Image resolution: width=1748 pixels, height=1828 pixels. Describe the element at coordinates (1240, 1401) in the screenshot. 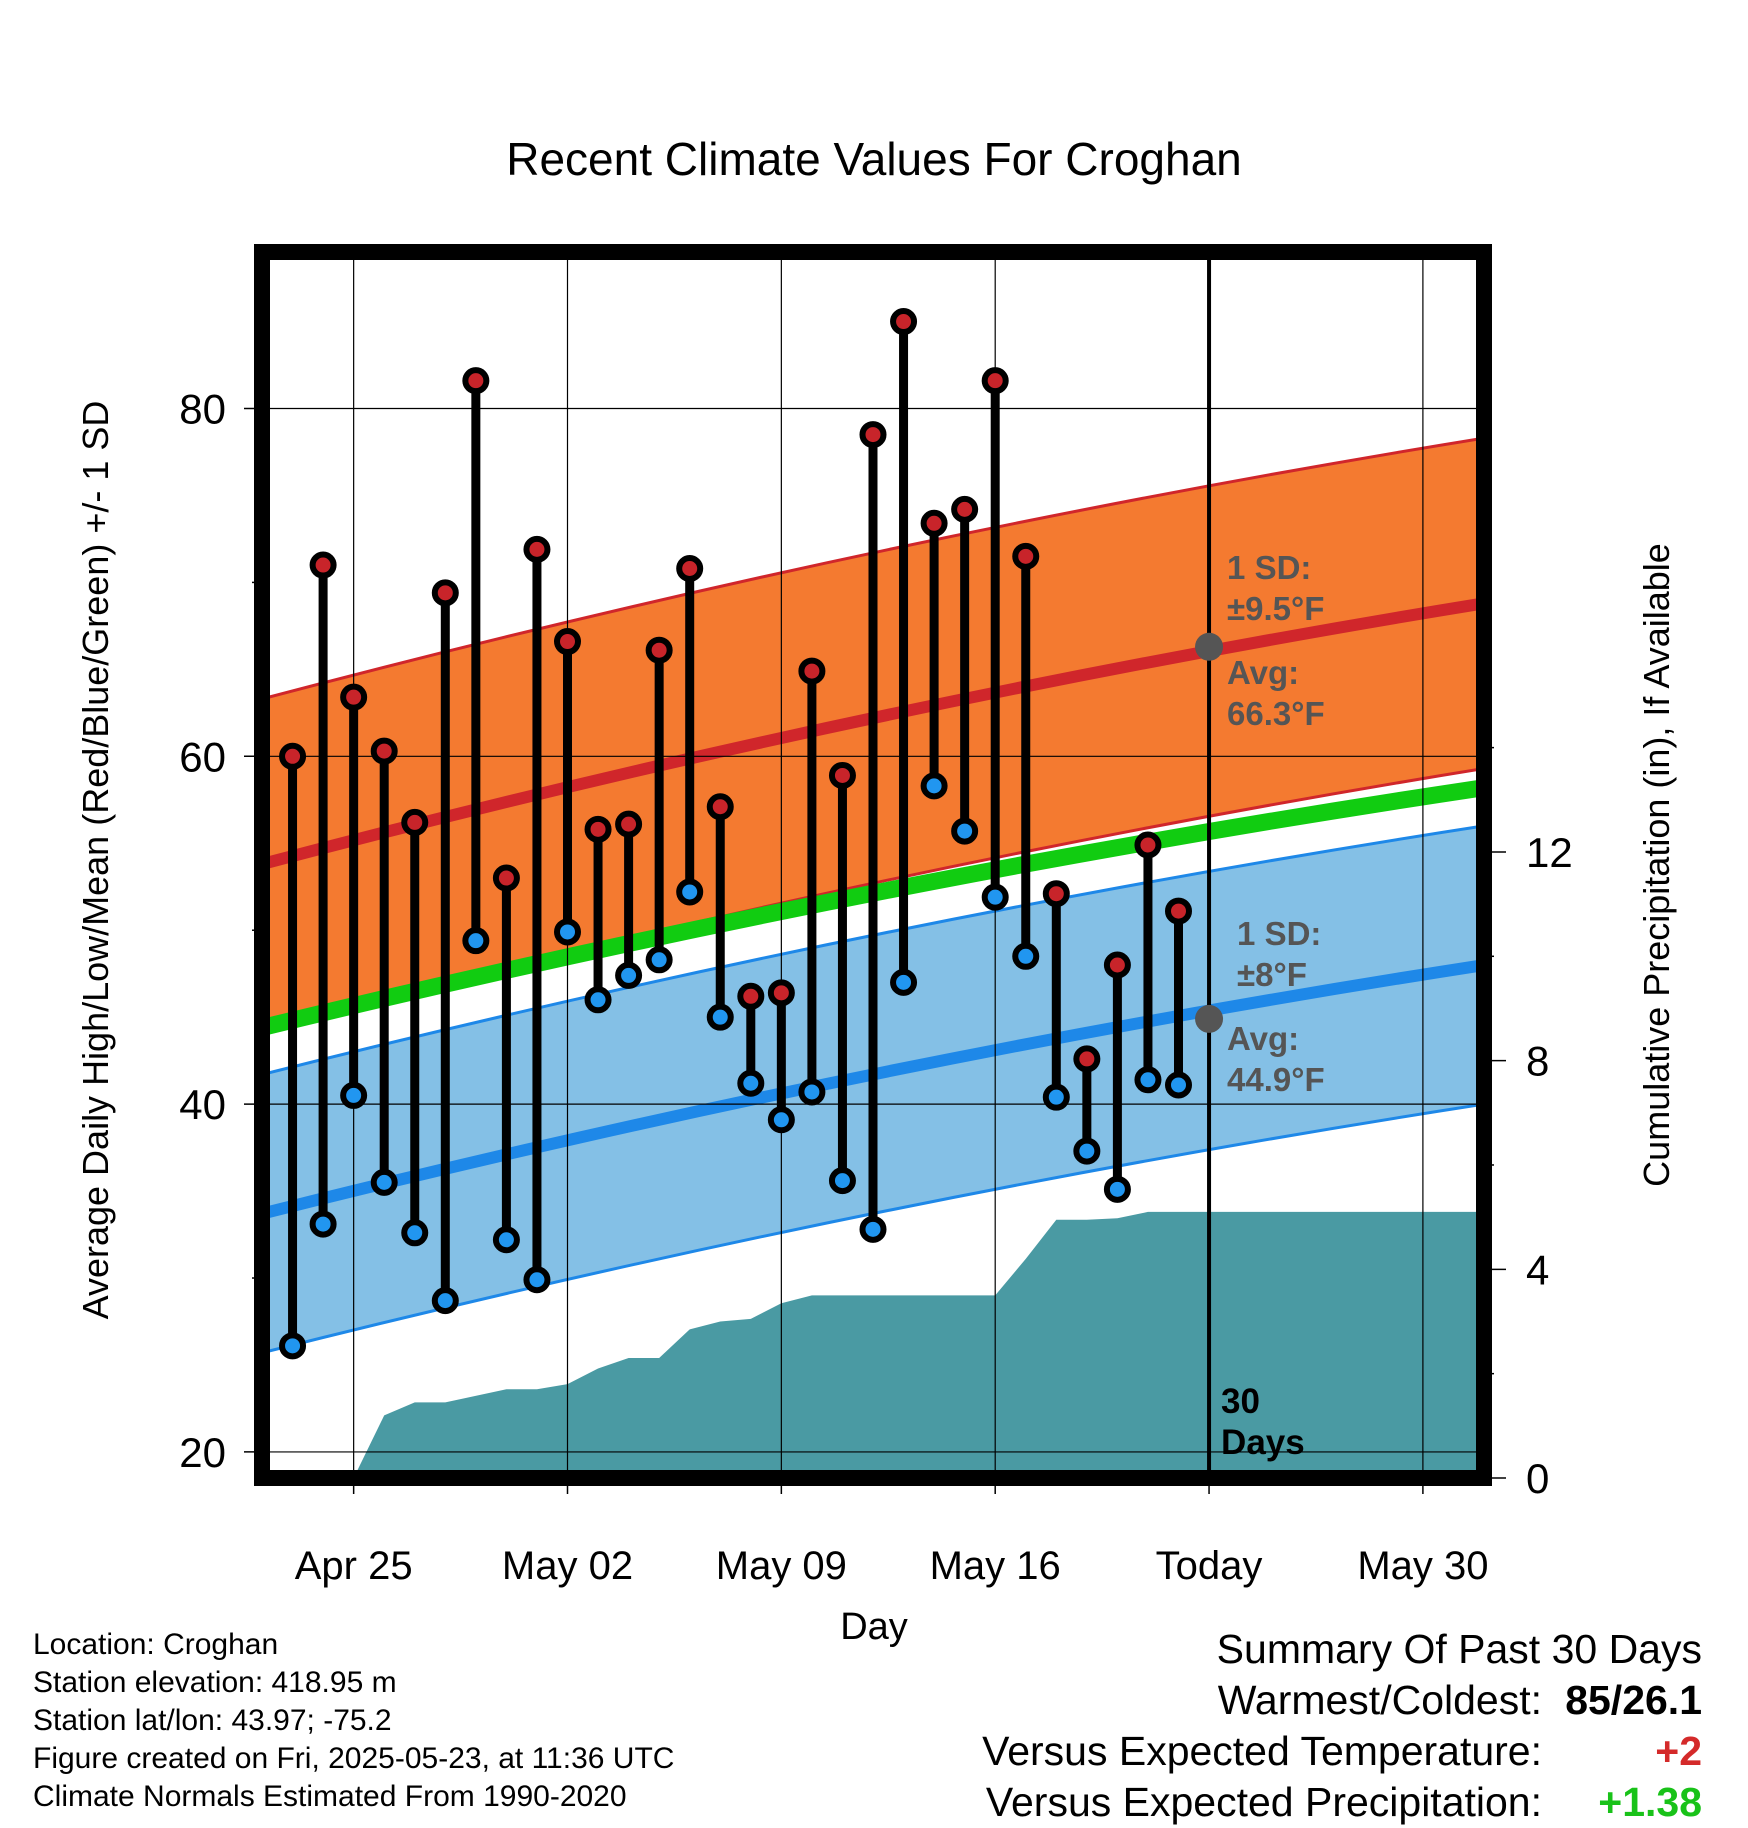

I see `days-label-number: 30` at that location.